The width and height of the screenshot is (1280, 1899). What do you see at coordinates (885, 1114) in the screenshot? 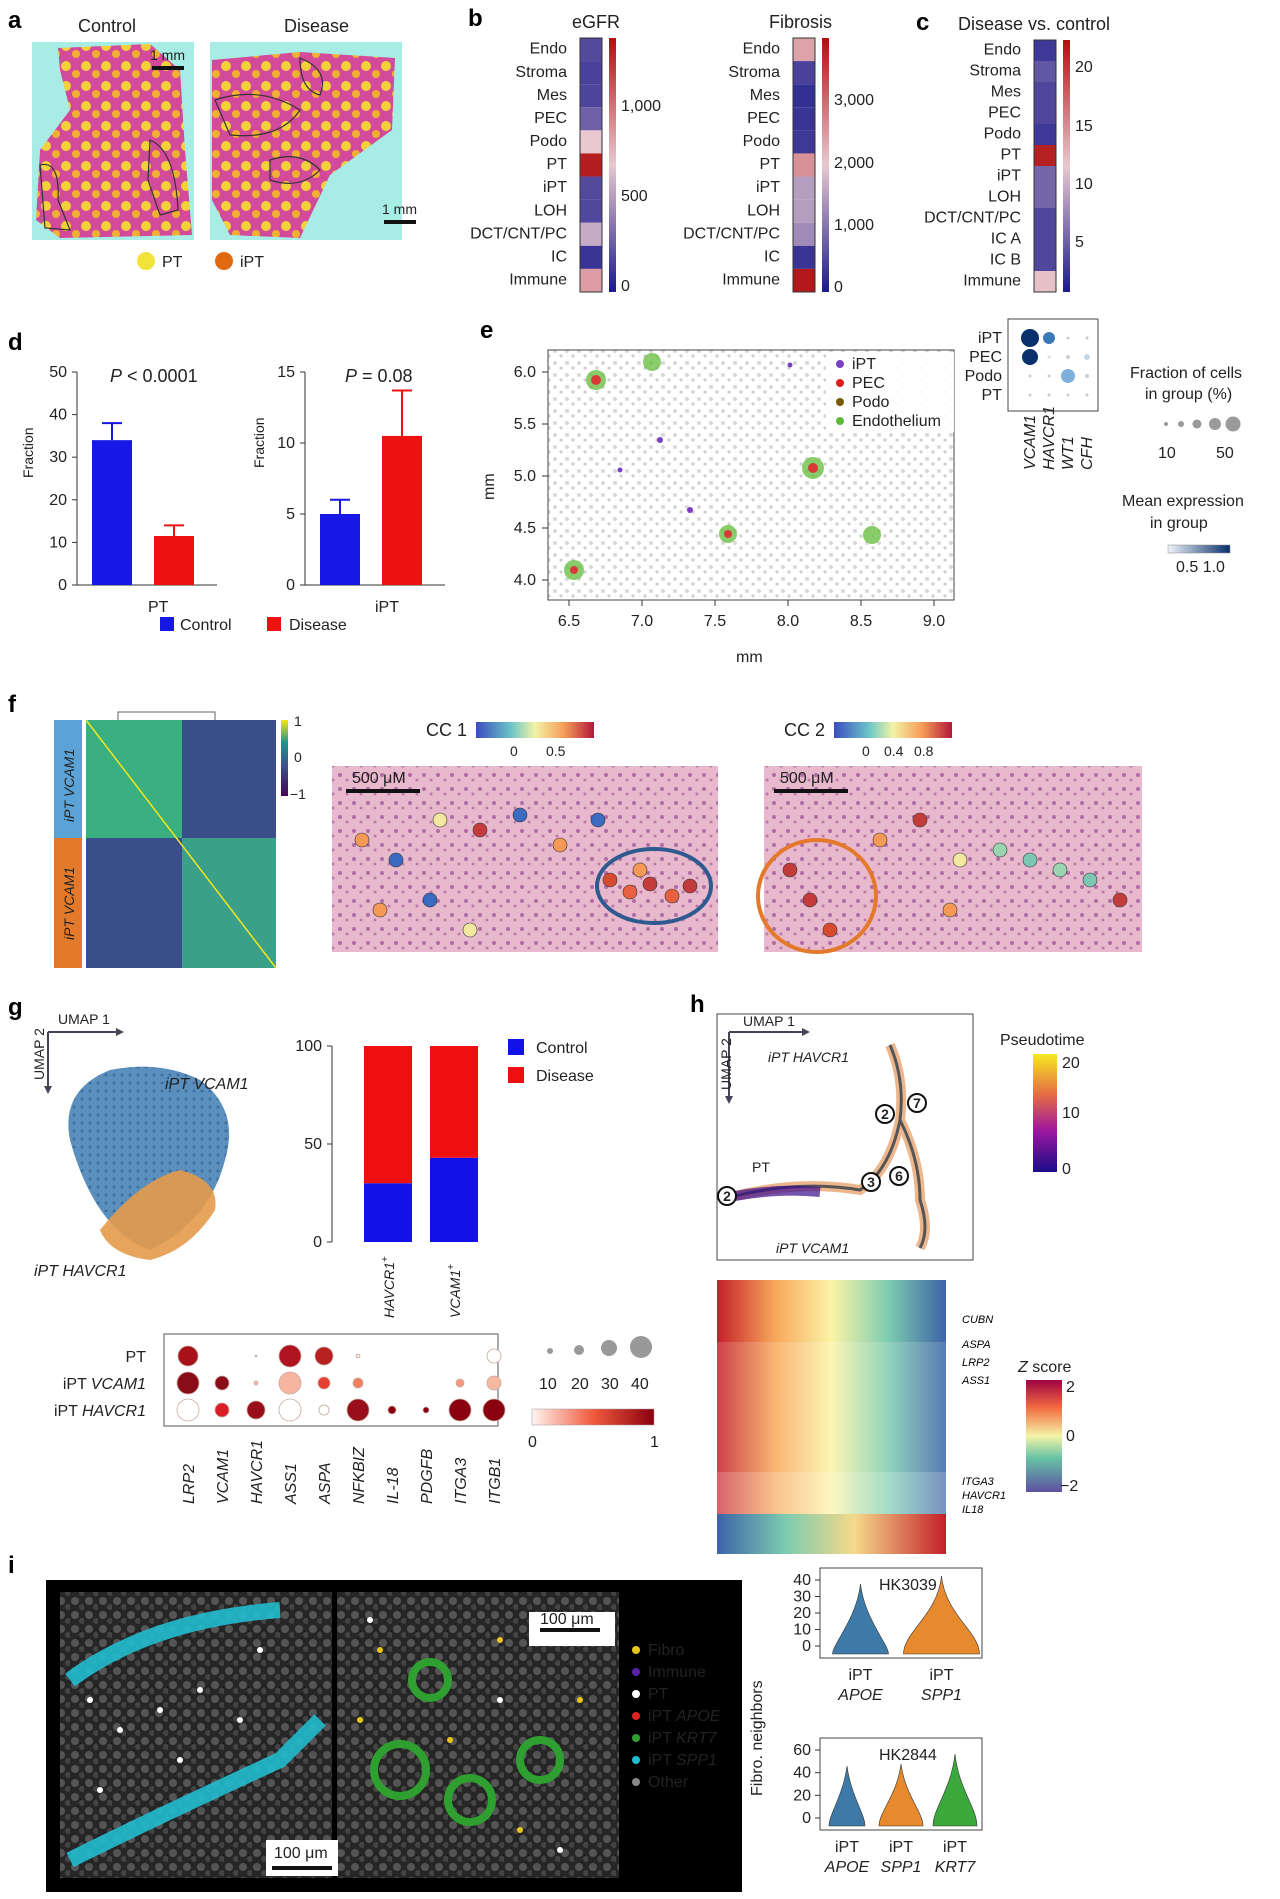
I see `h-node-label: 2` at bounding box center [885, 1114].